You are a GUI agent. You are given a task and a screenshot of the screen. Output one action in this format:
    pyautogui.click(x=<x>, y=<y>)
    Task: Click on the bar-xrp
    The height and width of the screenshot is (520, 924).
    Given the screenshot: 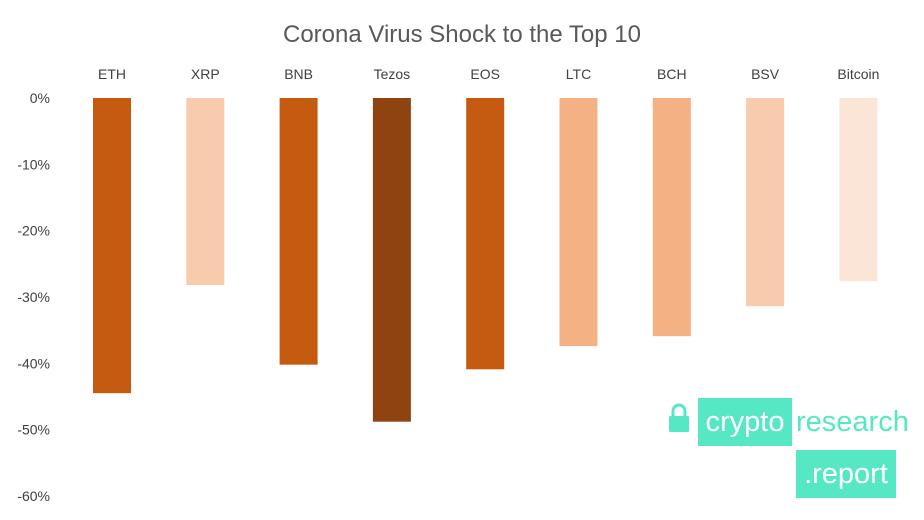 What is the action you would take?
    pyautogui.click(x=205, y=192)
    